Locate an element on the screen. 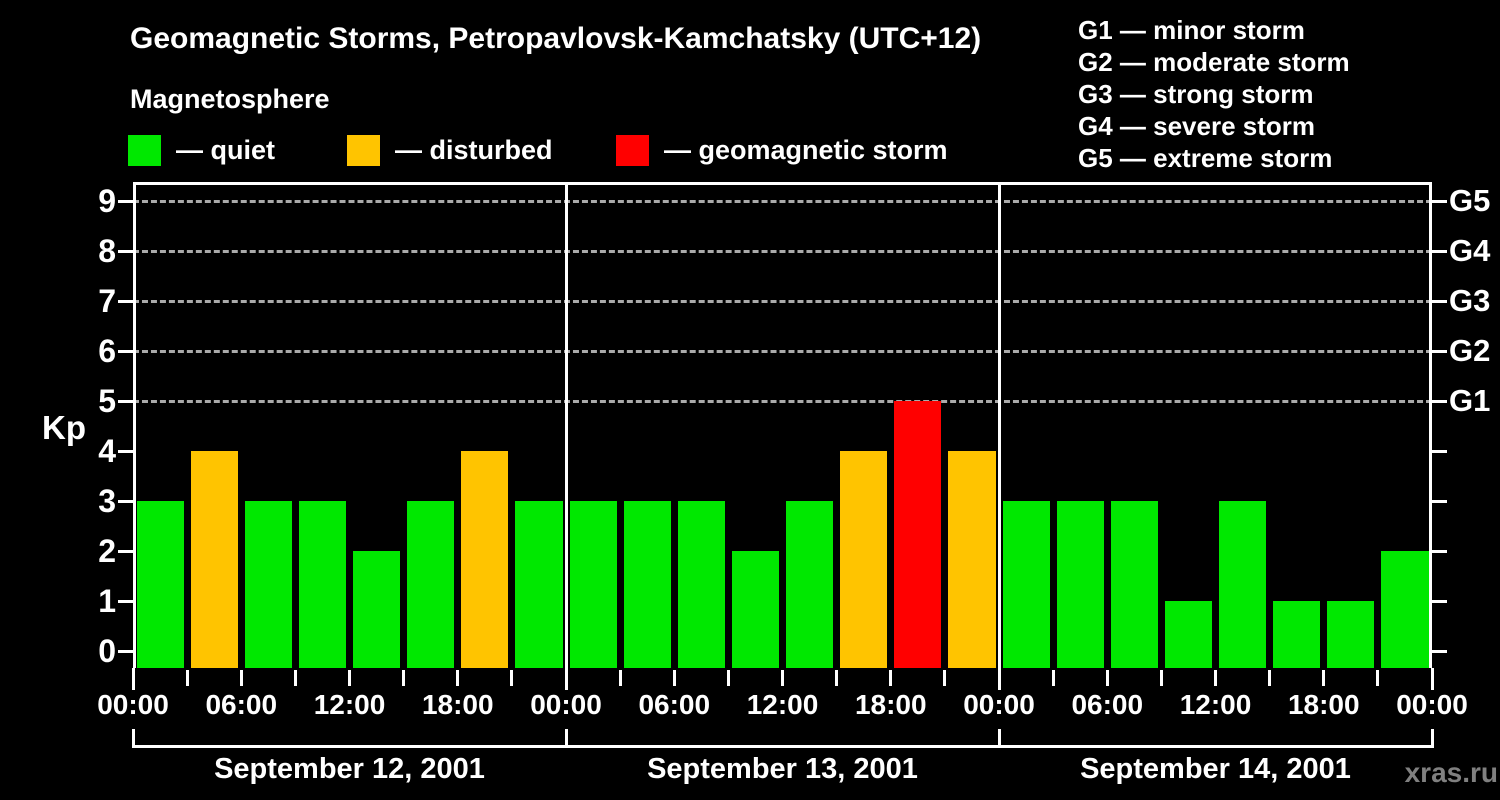  date-bracket-line is located at coordinates (782, 746).